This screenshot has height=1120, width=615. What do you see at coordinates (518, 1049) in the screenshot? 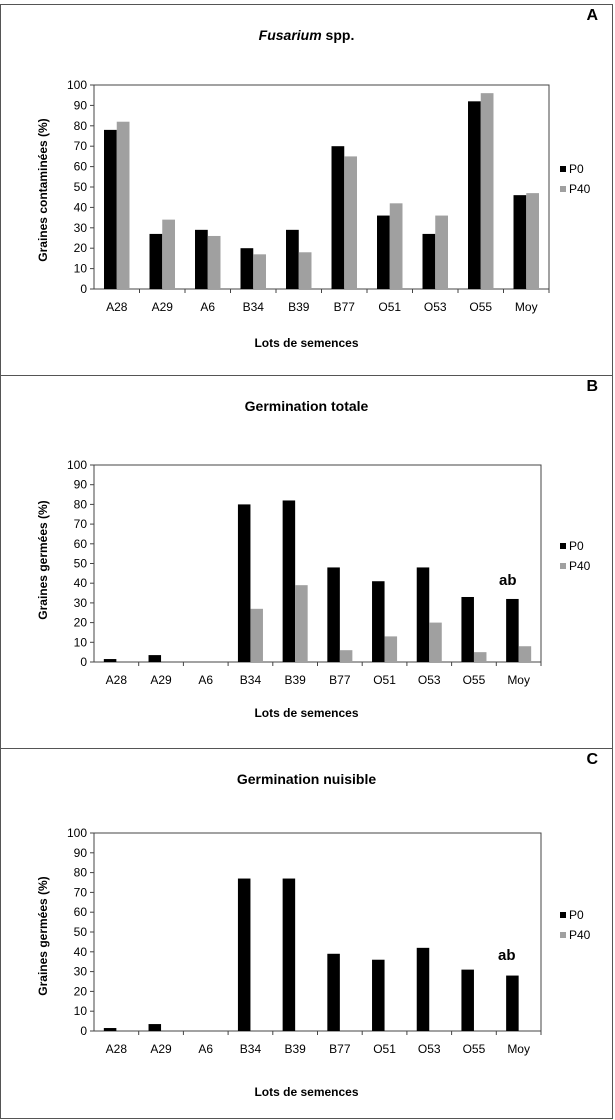
I see `x-tick-label: Moy` at bounding box center [518, 1049].